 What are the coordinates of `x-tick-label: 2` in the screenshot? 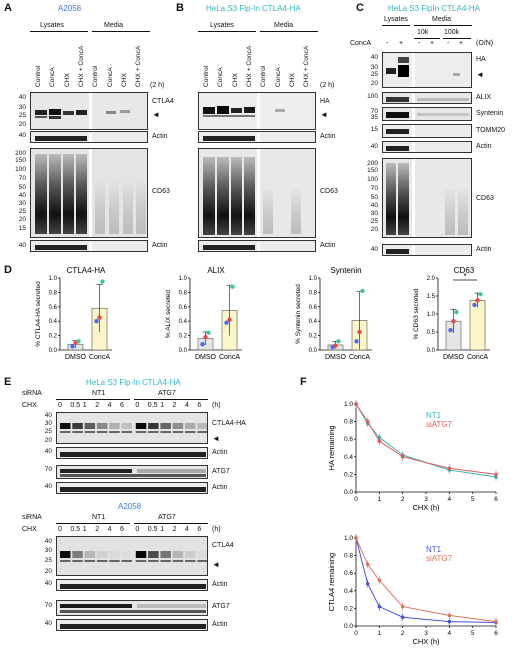 It's located at (403, 499).